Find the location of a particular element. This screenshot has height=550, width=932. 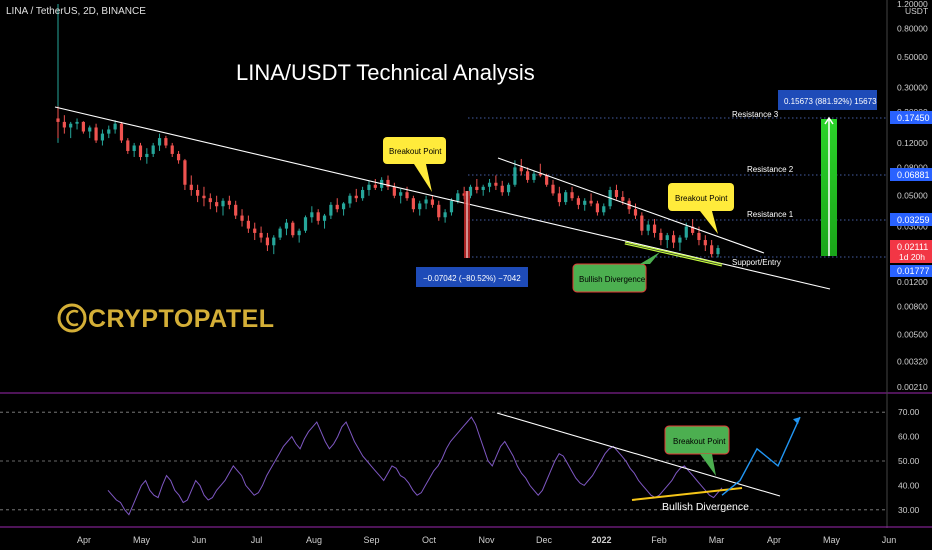

price-gridlines is located at coordinates (677, 187).